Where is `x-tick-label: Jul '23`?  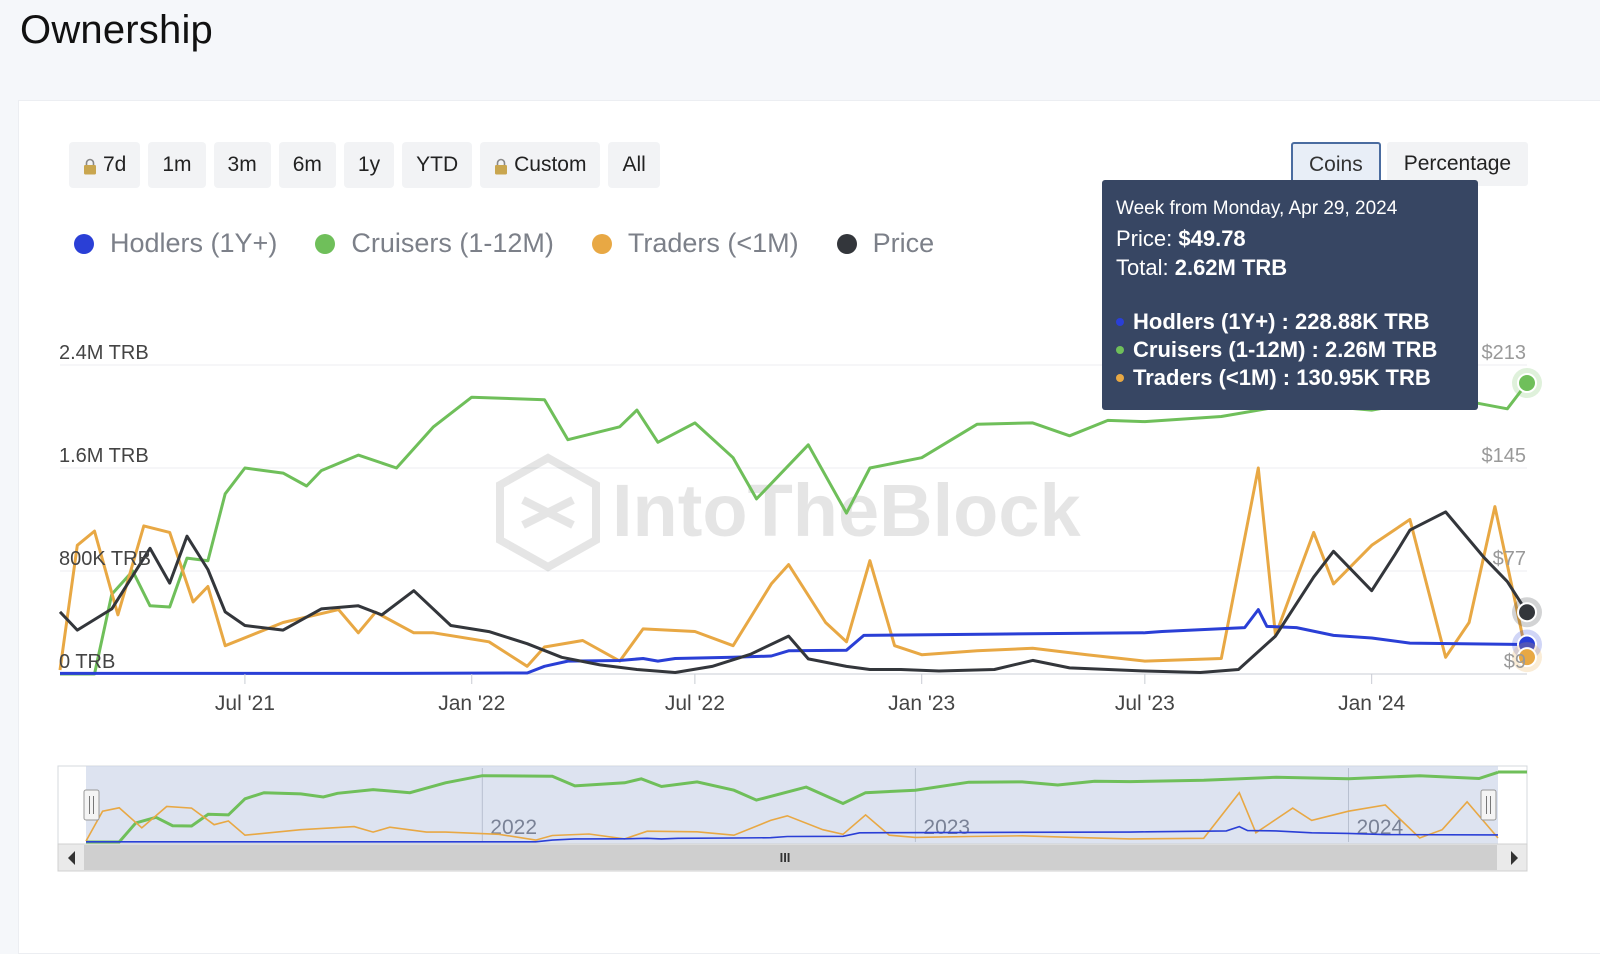
x-tick-label: Jul '23 is located at coordinates (1145, 703).